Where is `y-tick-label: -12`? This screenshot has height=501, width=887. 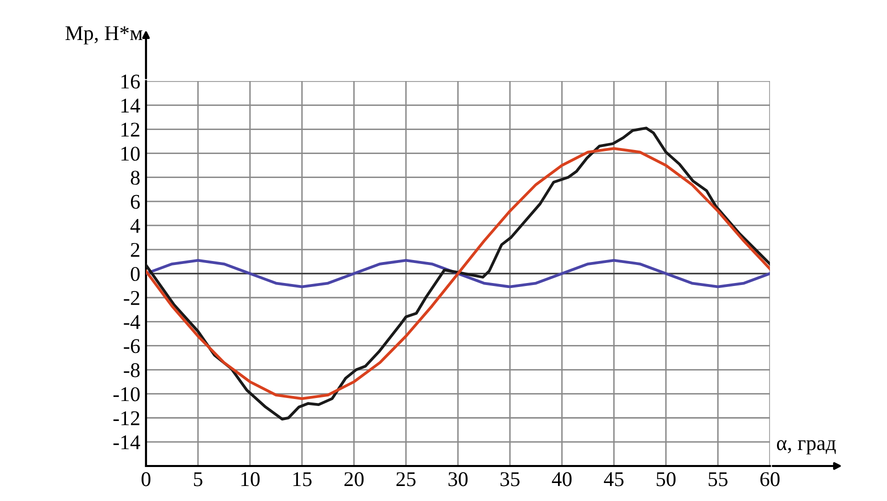
y-tick-label: -12 is located at coordinates (126, 418).